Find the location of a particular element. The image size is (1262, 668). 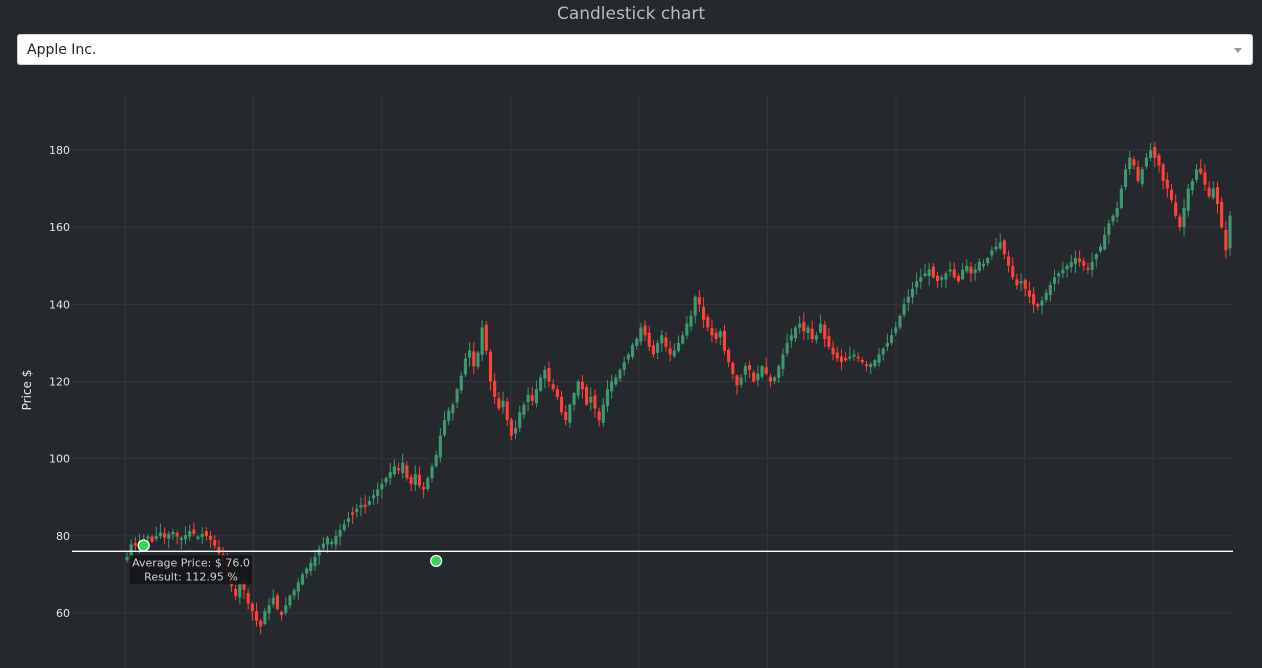

chevron-down-icon is located at coordinates (1238, 50).